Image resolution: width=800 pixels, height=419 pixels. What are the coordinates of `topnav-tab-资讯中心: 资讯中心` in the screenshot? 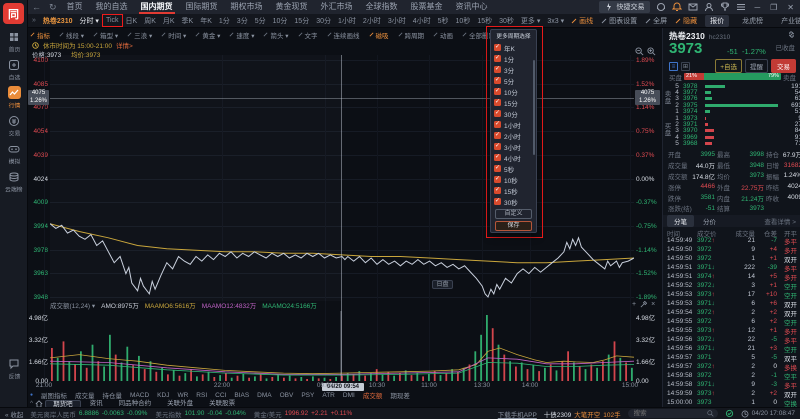 It's located at (471, 6).